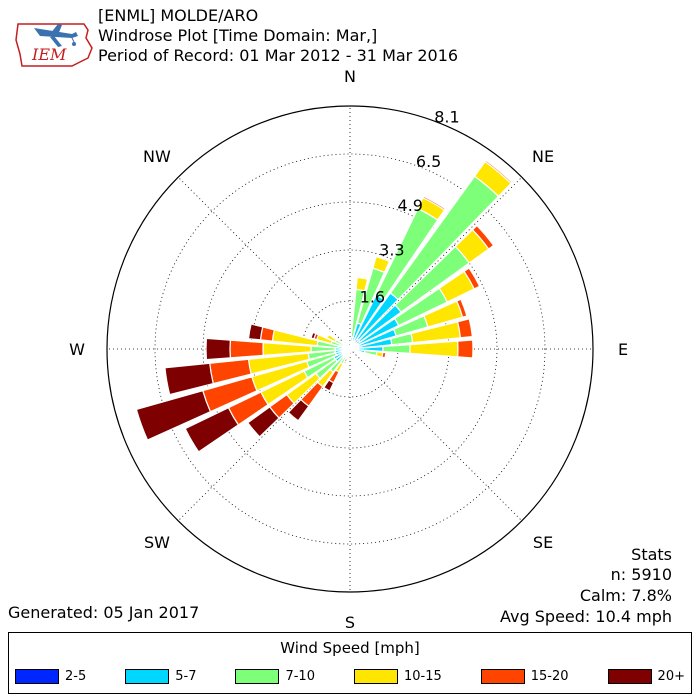 The width and height of the screenshot is (700, 700). What do you see at coordinates (186, 676) in the screenshot?
I see `legend-label: 5-7` at bounding box center [186, 676].